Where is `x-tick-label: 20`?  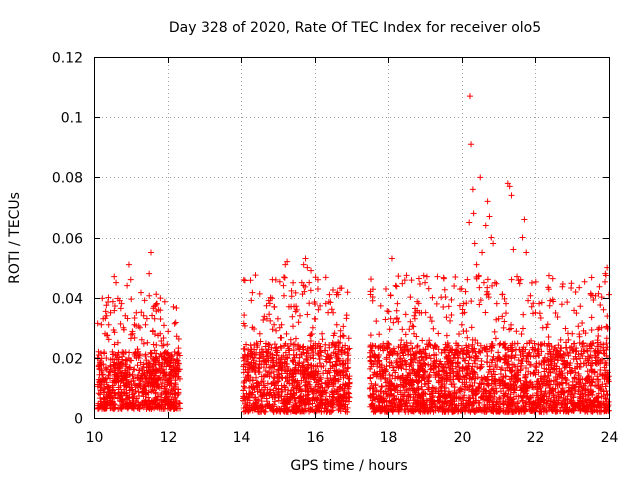
x-tick-label: 20 is located at coordinates (463, 438).